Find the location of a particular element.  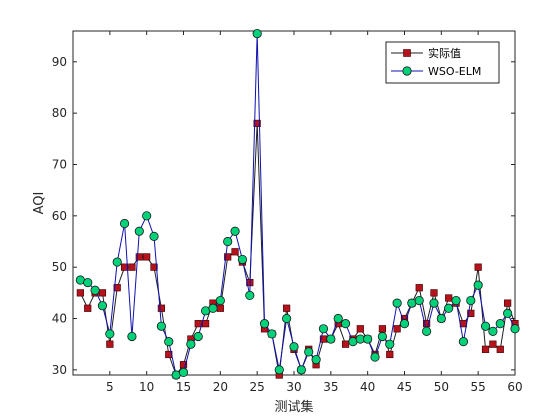

legend: 实际值 WSO-ELM is located at coordinates (442, 62).